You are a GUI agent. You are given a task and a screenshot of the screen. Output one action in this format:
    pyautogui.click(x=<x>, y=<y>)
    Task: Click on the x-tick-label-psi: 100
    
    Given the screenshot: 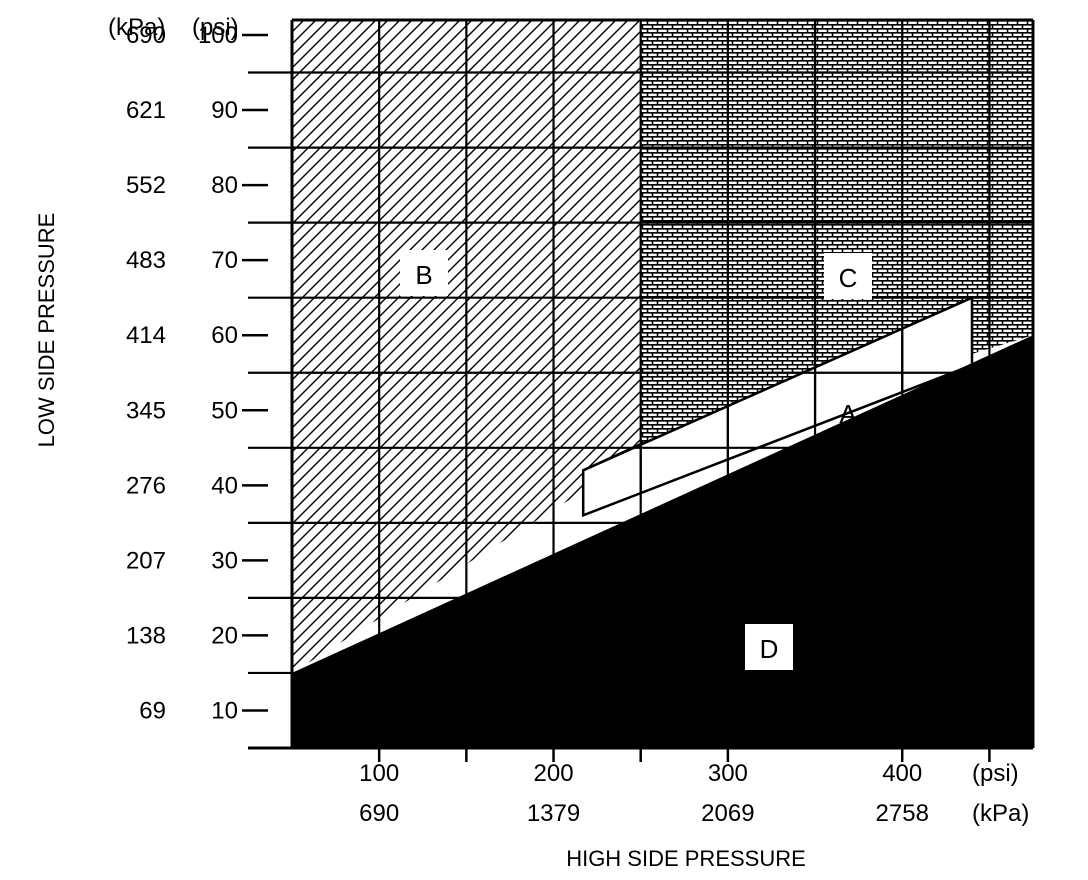 What is the action you would take?
    pyautogui.click(x=379, y=773)
    